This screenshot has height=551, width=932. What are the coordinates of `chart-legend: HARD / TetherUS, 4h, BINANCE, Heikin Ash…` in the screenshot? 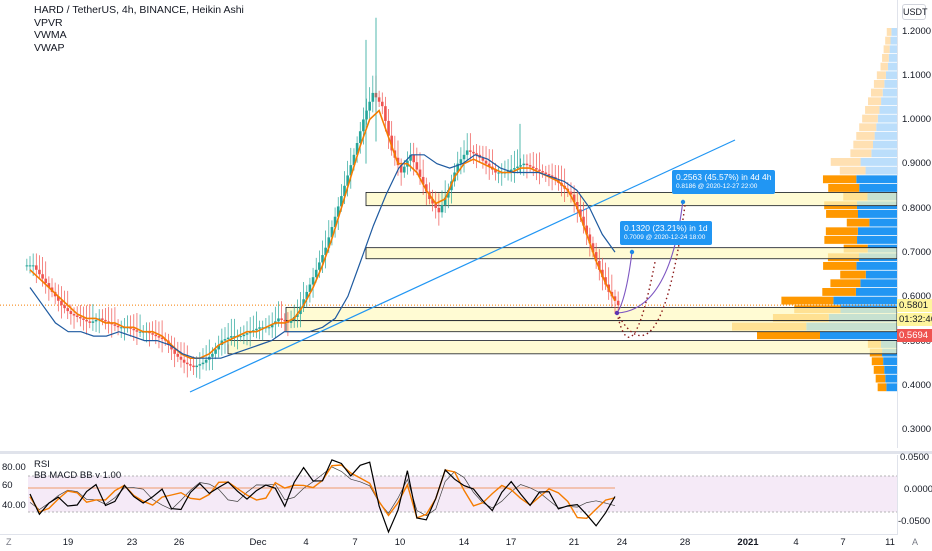 It's located at (139, 29).